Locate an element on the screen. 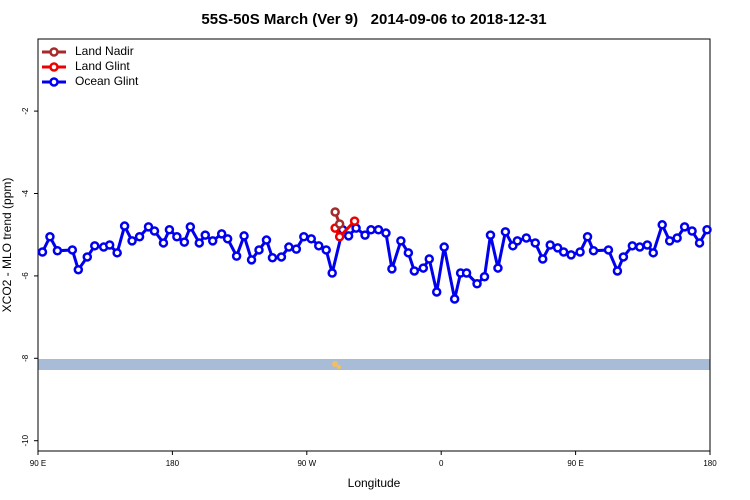 This screenshot has width=750, height=500. x-tick-label: 90 W is located at coordinates (306, 463).